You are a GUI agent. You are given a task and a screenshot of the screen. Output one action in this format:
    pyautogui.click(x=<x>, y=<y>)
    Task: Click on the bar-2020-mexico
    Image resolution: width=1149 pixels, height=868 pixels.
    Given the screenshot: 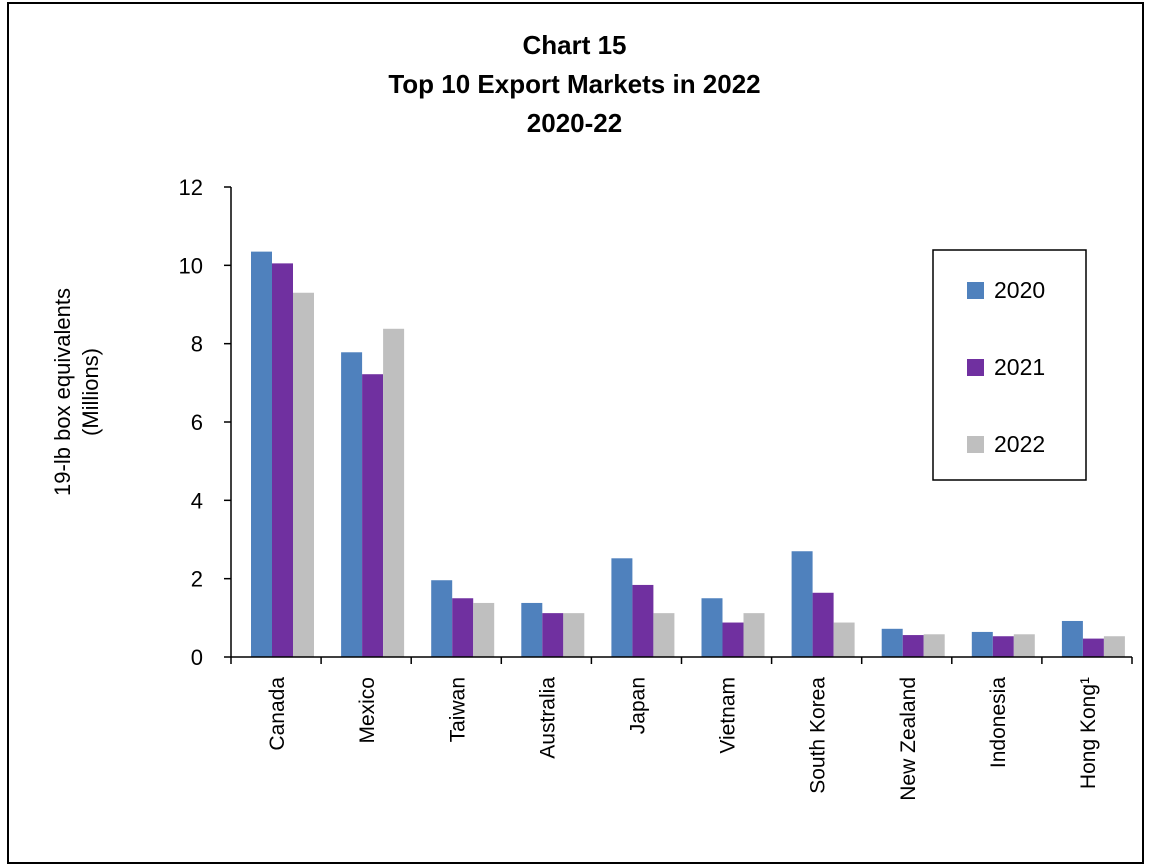 What is the action you would take?
    pyautogui.click(x=352, y=504)
    